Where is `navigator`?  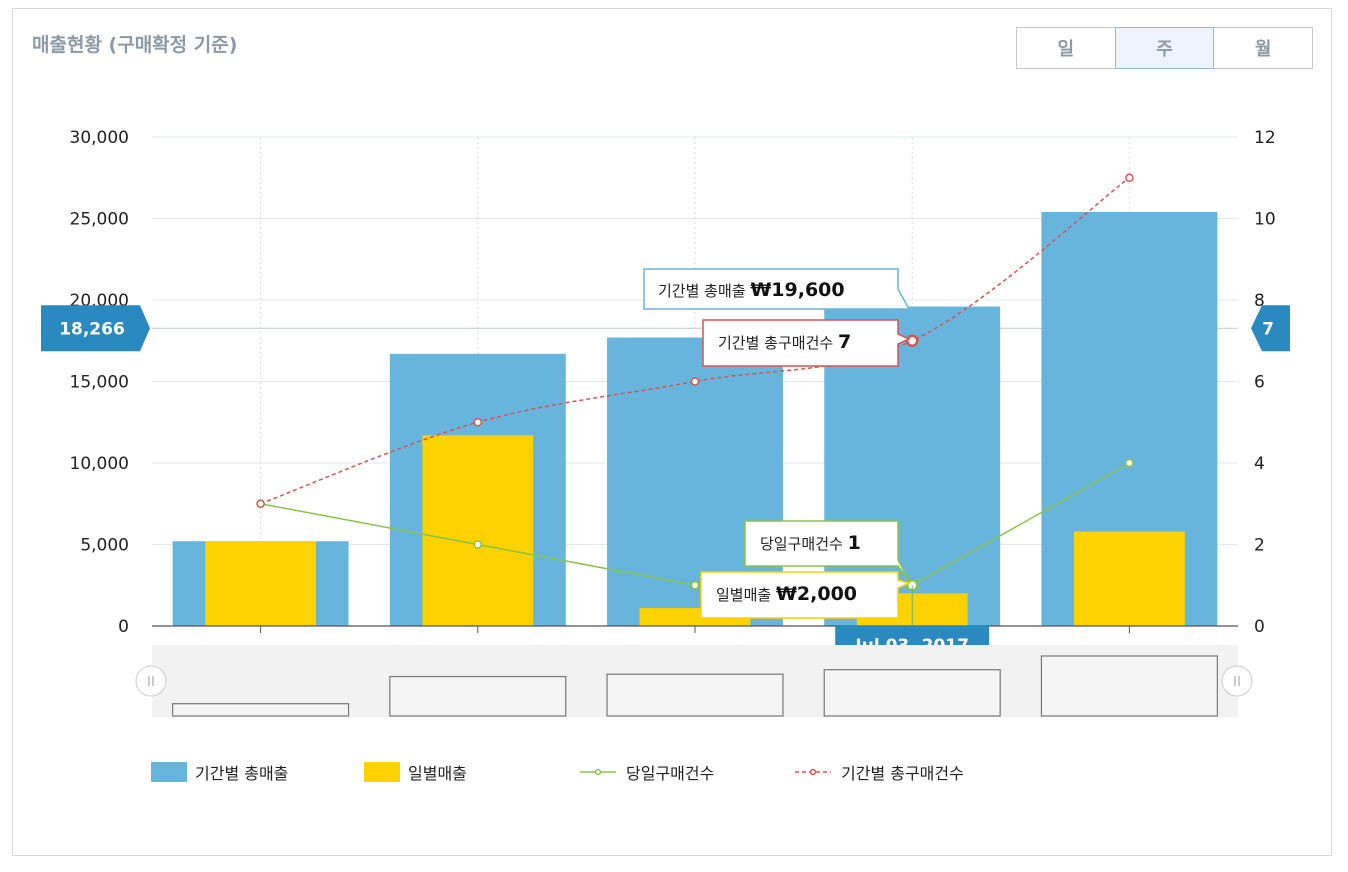
navigator is located at coordinates (694, 681).